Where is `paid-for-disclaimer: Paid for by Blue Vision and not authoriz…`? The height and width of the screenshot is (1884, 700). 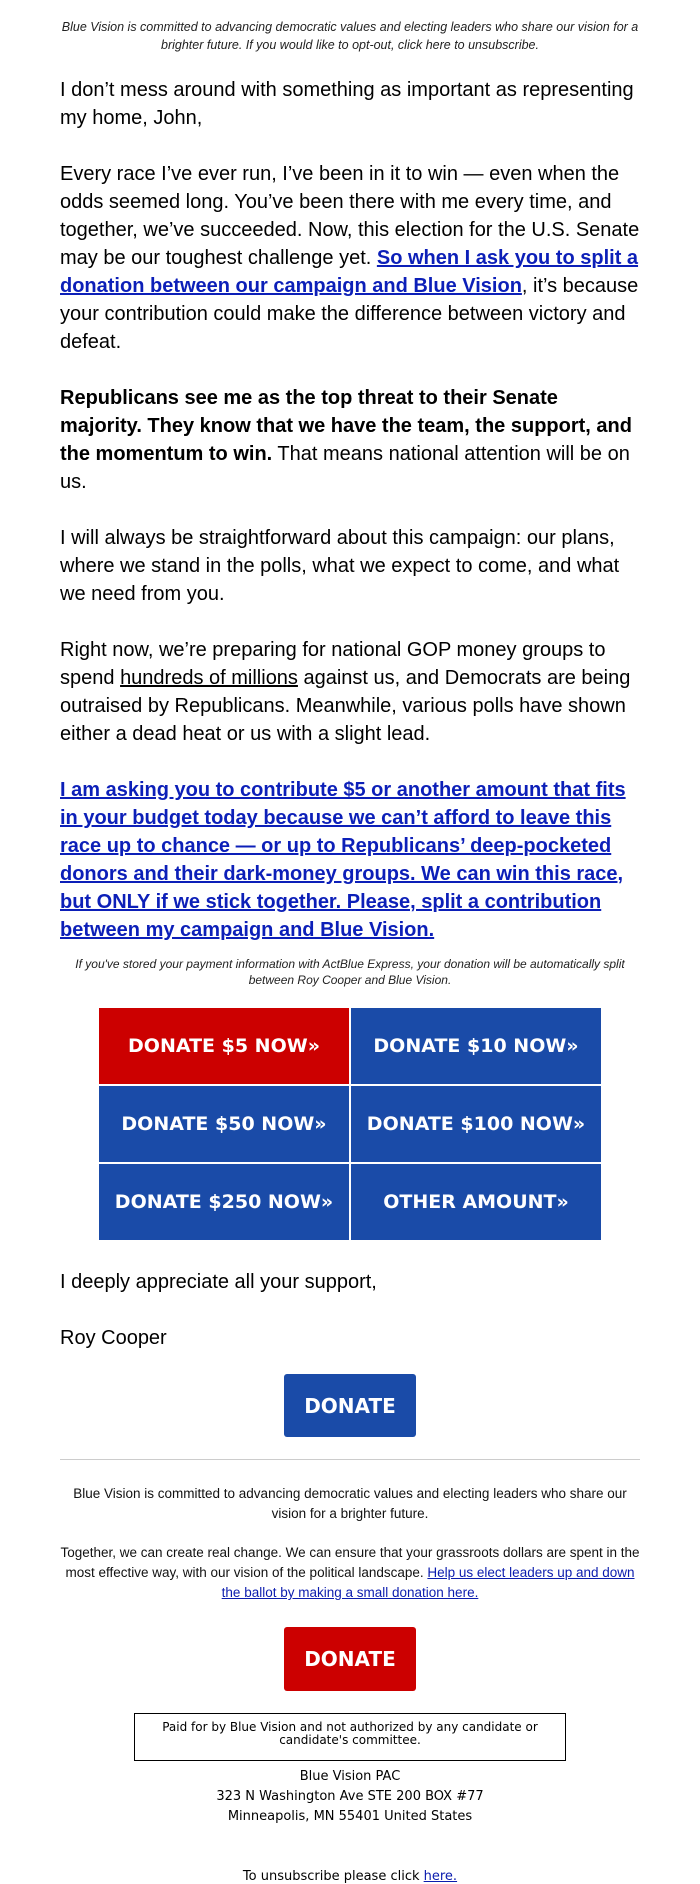 paid-for-disclaimer: Paid for by Blue Vision and not authoriz… is located at coordinates (350, 1737).